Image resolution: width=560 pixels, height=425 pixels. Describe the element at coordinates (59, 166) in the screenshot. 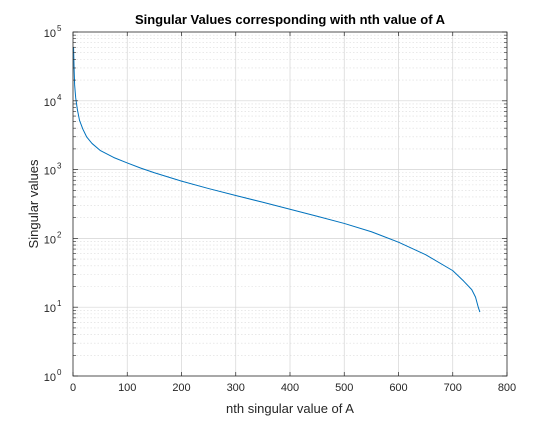

I see `y-tick-exponent: 3` at that location.